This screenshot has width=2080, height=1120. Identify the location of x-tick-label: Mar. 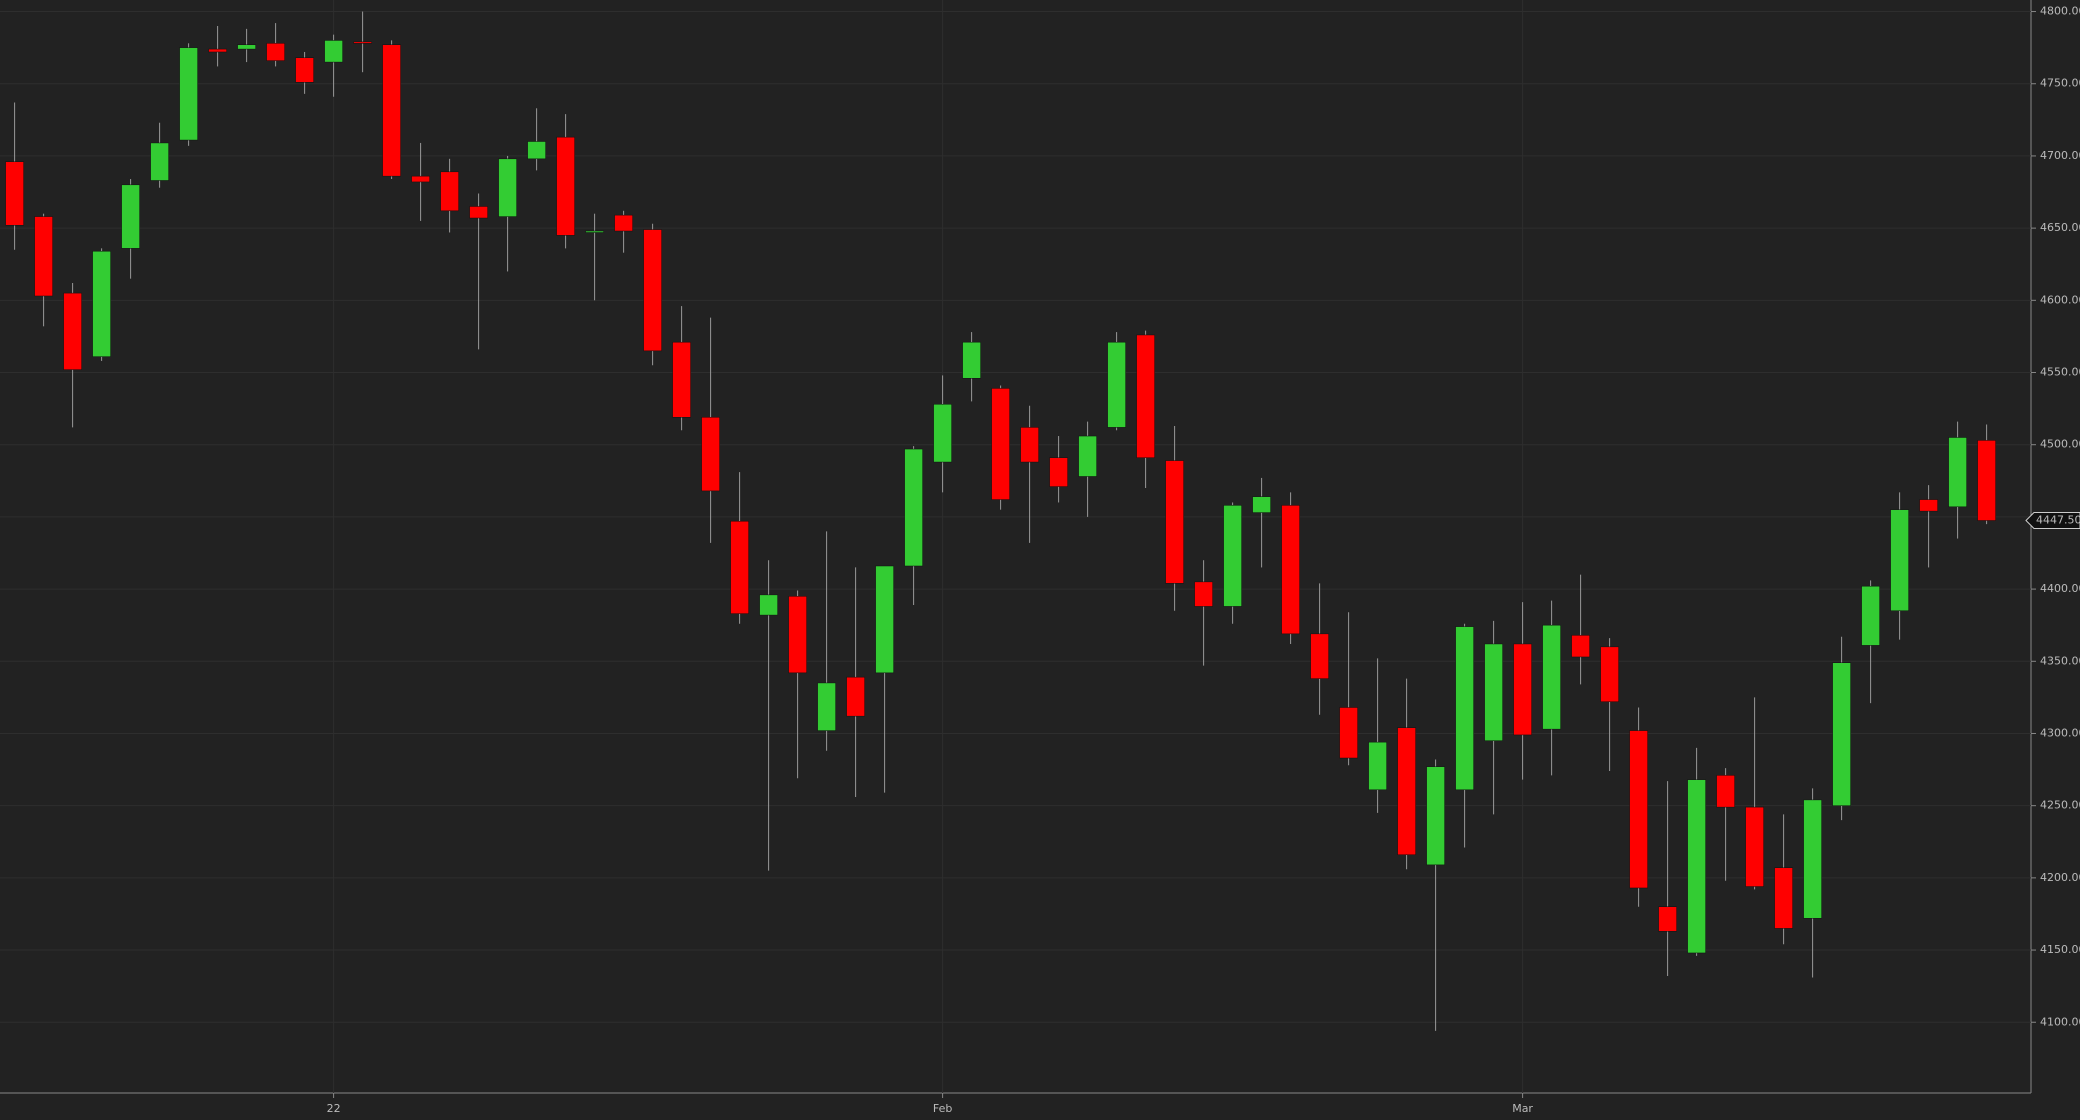
(1522, 1108).